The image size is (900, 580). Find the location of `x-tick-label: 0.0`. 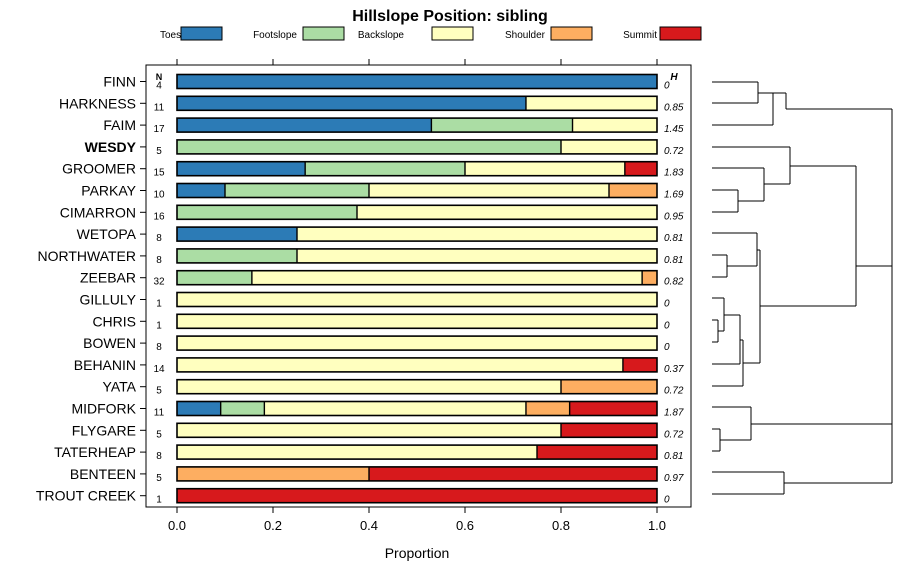

x-tick-label: 0.0 is located at coordinates (177, 525).